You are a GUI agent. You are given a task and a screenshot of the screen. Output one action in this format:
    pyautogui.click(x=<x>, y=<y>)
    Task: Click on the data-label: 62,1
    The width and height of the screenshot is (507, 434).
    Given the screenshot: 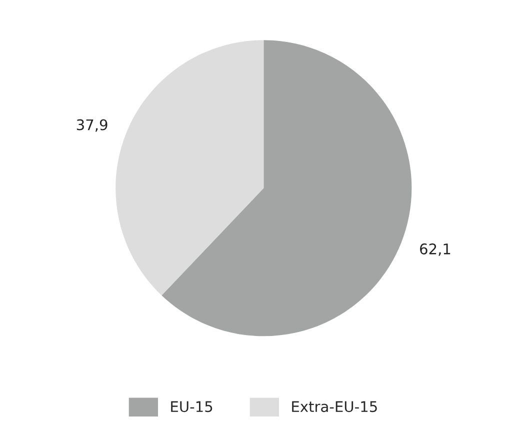 What is the action you would take?
    pyautogui.click(x=435, y=249)
    